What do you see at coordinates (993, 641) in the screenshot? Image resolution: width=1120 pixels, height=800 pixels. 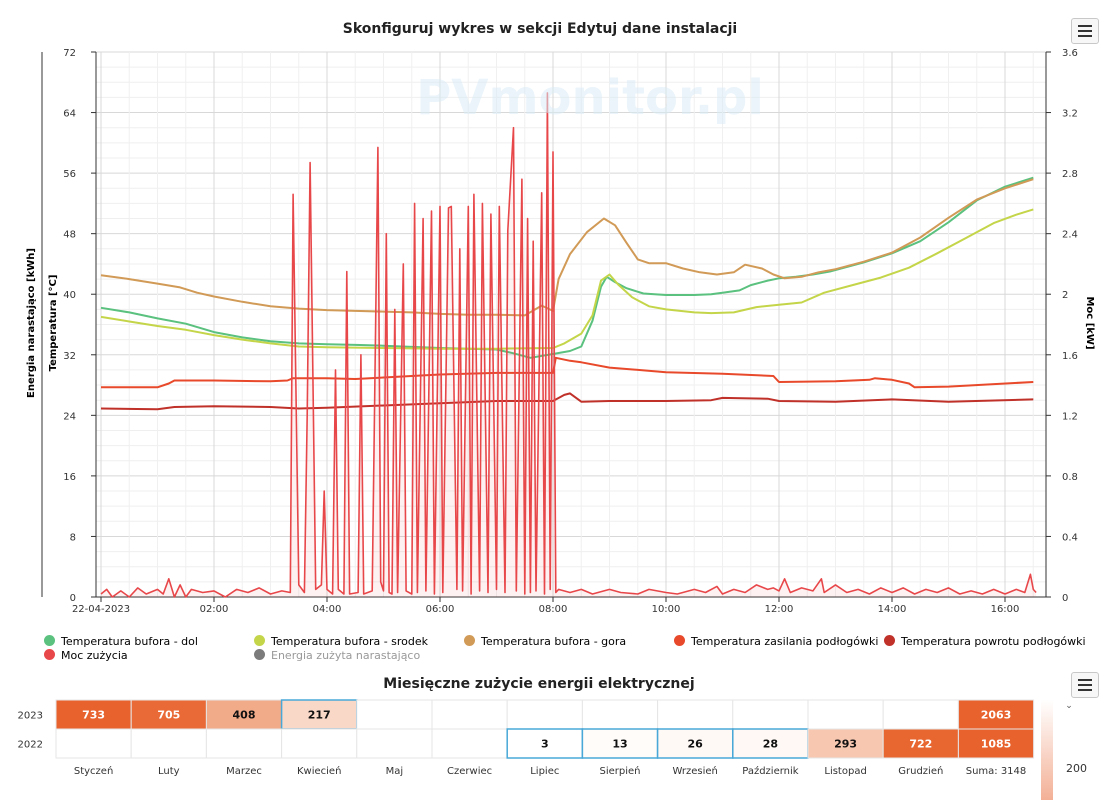 I see `legend-label: Temperatura powrotu podłogówki` at bounding box center [993, 641].